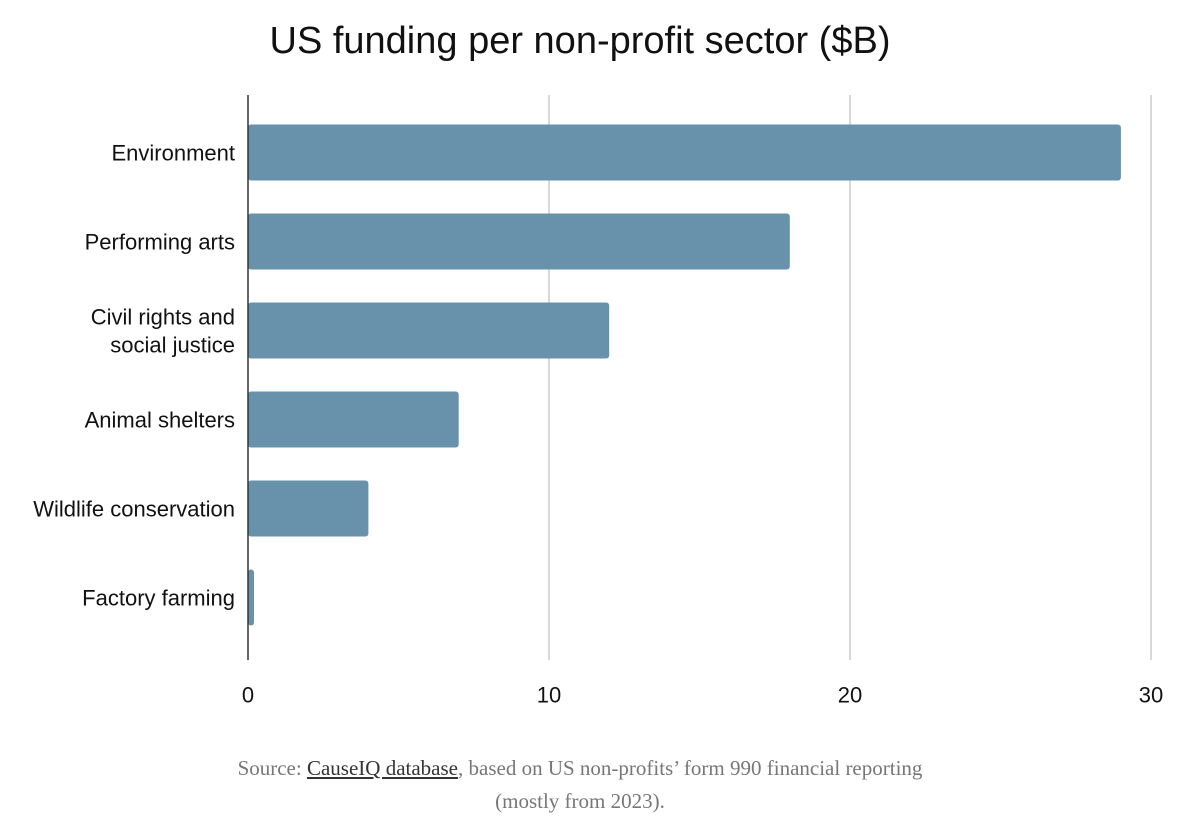 Image resolution: width=1200 pixels, height=821 pixels. I want to click on chart-title: US funding per non-profit sector ($B), so click(580, 41).